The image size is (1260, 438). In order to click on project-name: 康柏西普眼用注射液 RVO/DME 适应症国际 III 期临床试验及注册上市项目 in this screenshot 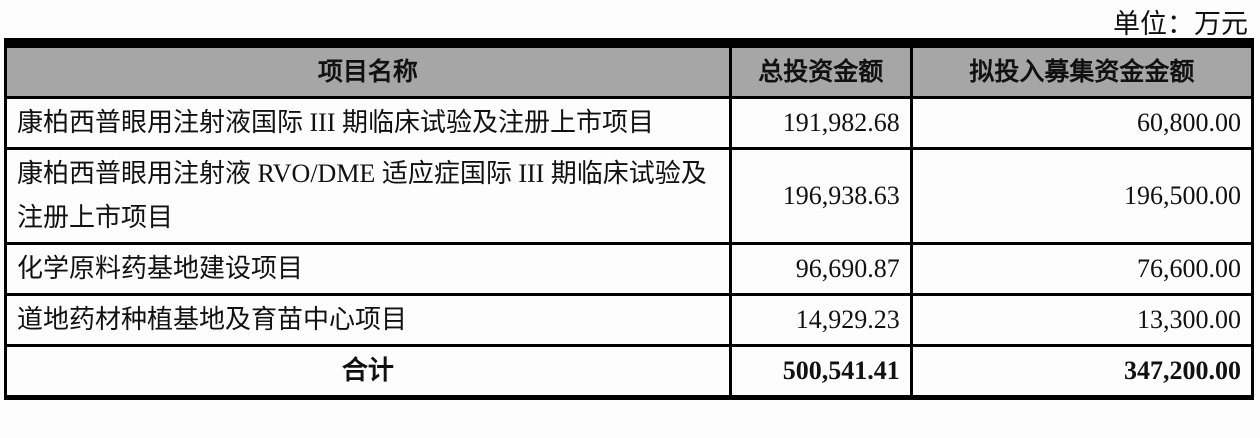, I will do `click(368, 196)`.